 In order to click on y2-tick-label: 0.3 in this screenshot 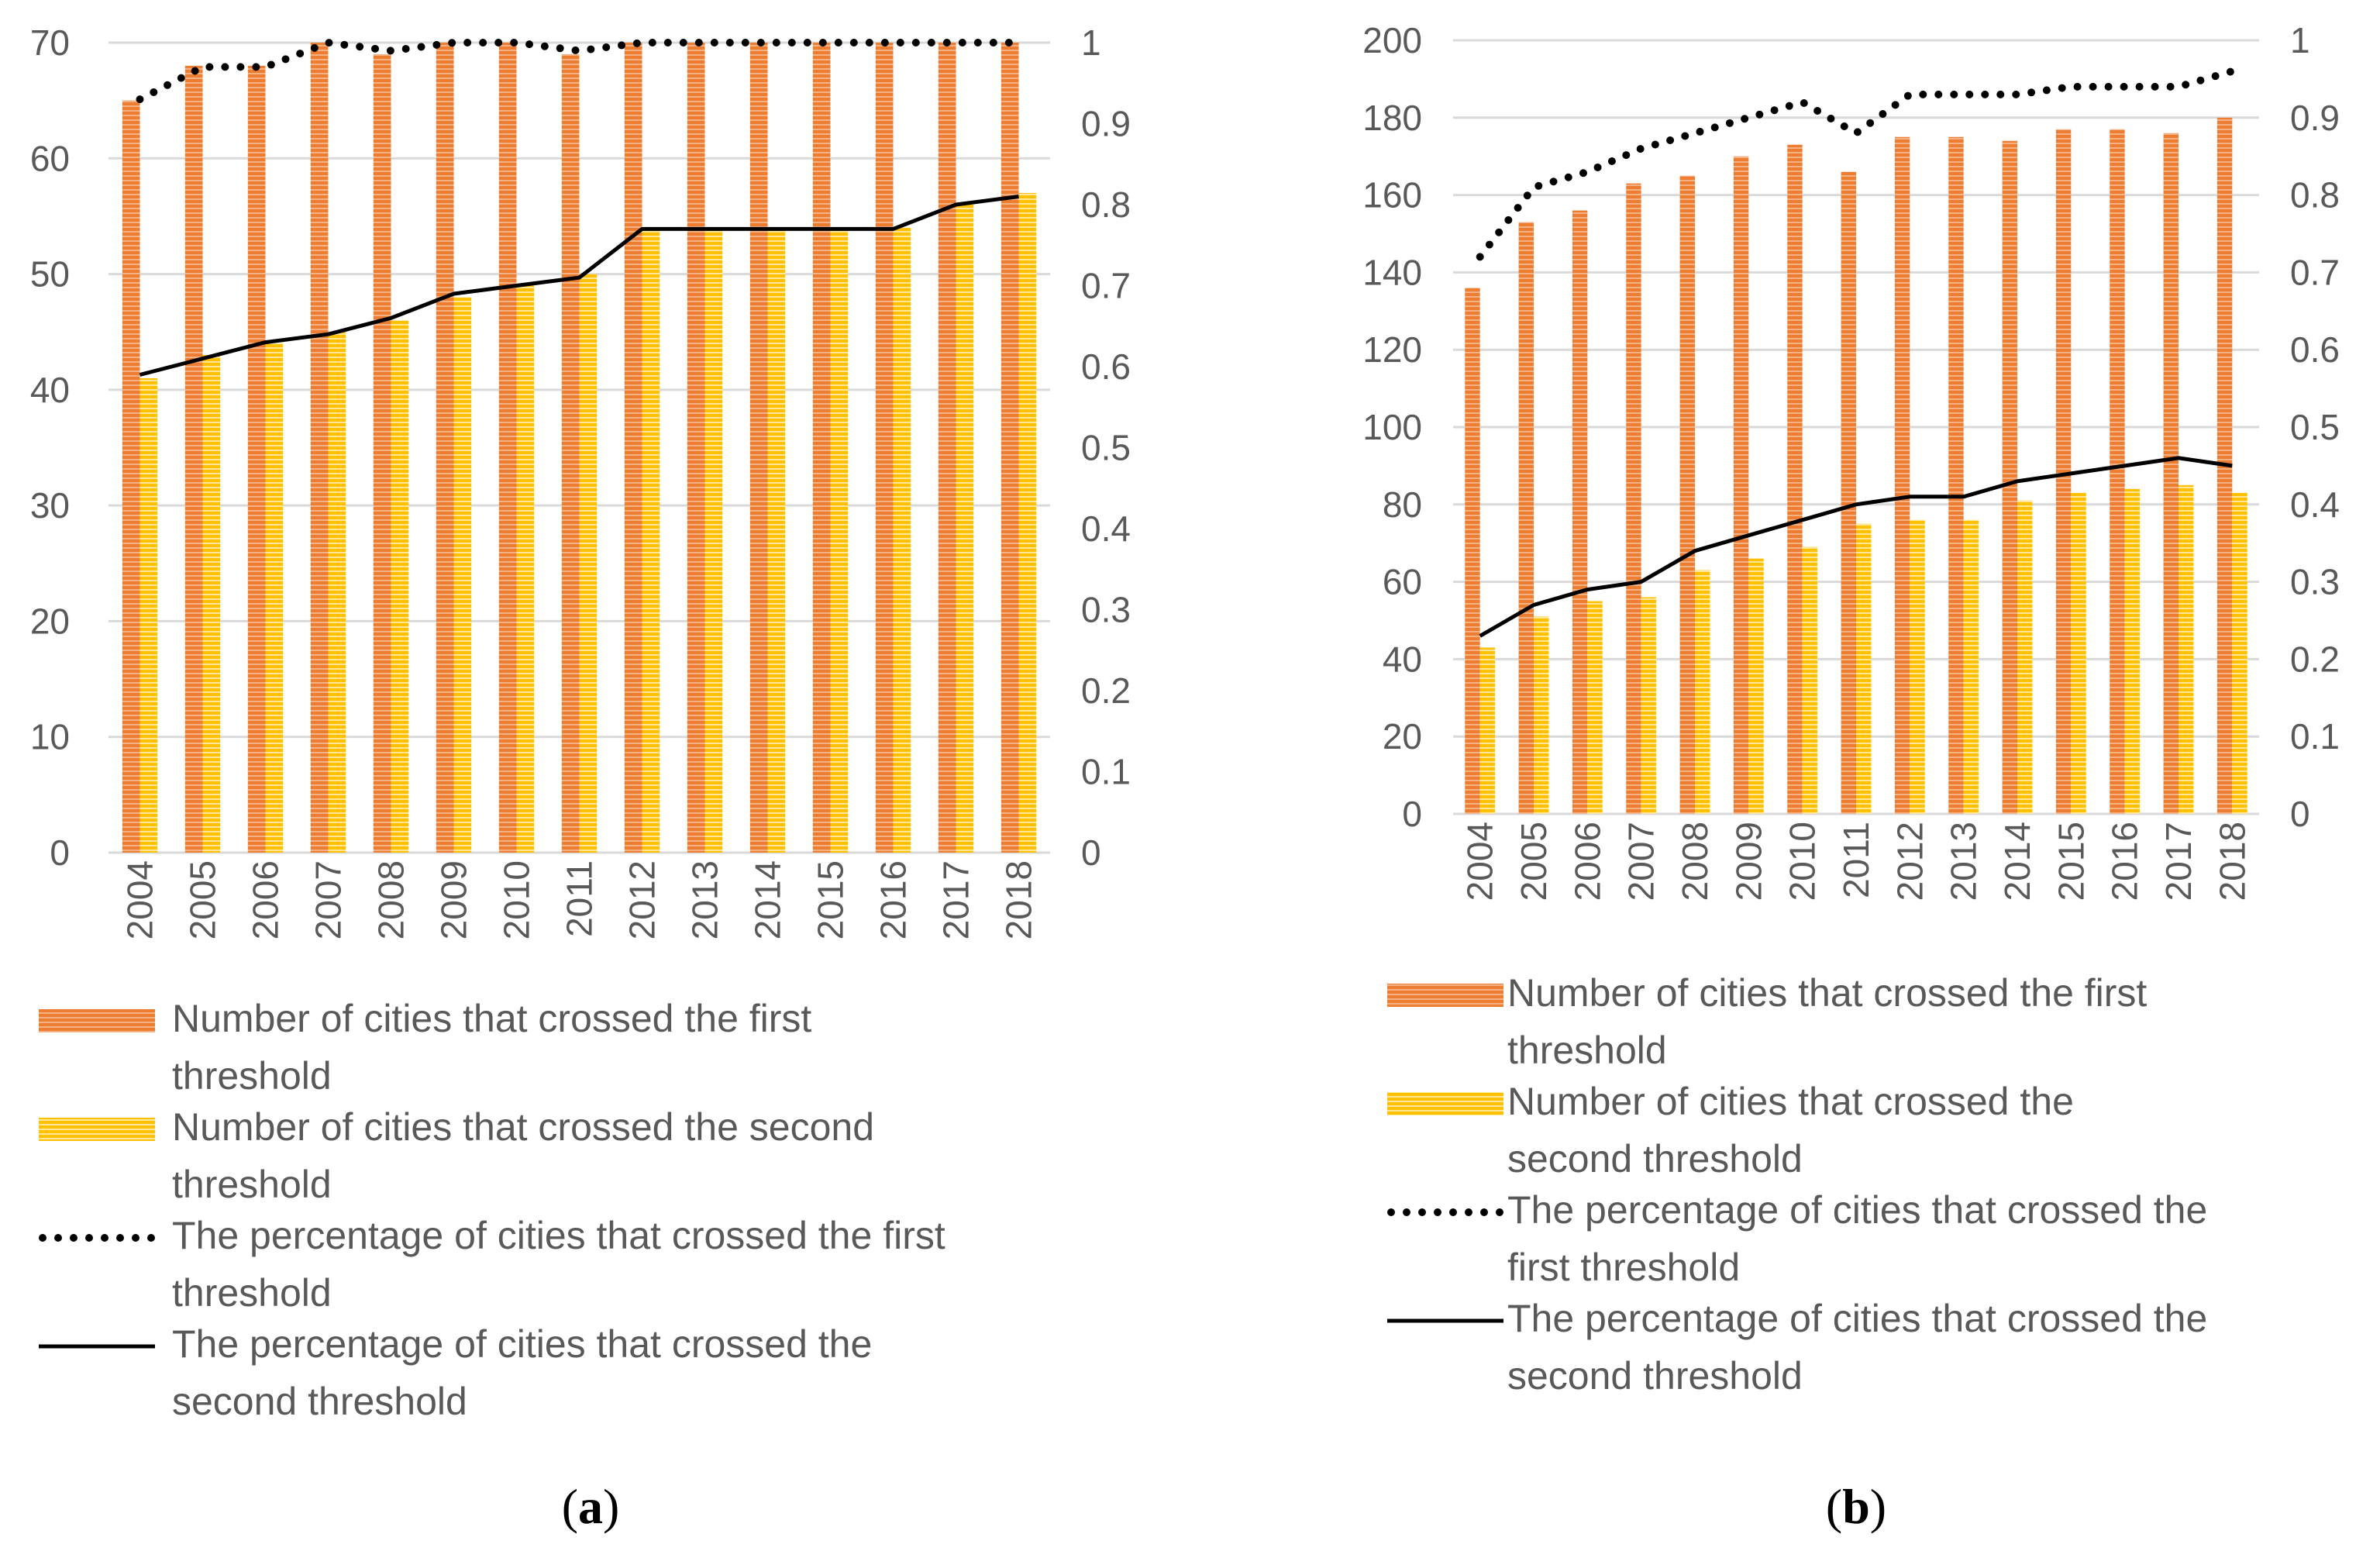, I will do `click(2315, 582)`.